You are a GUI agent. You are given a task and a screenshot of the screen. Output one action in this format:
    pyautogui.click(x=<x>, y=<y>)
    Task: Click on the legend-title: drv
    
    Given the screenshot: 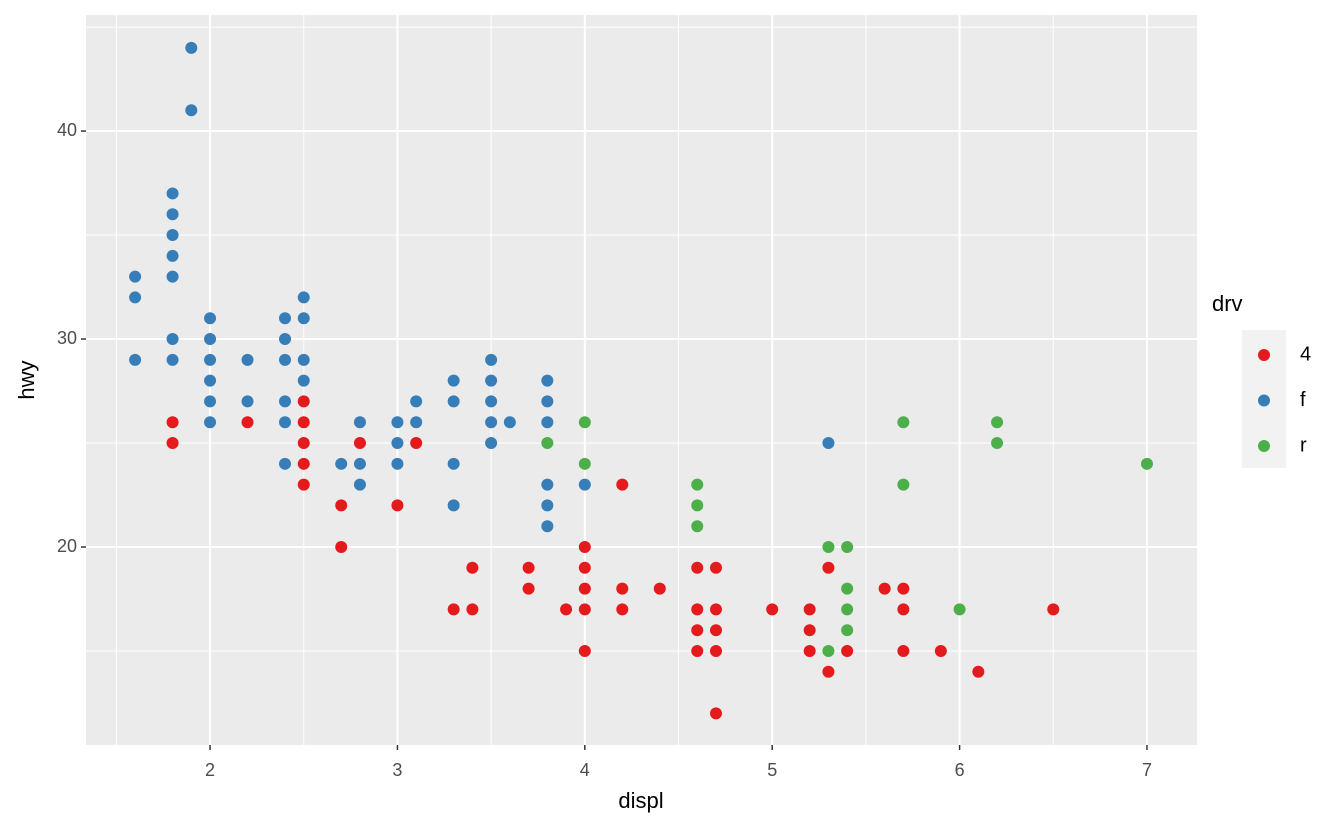 What is the action you would take?
    pyautogui.click(x=1227, y=303)
    